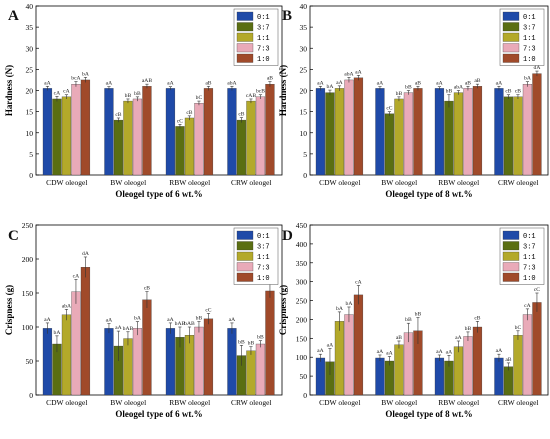 This screenshot has height=439, width=550. I want to click on y-tick-label: 300, so click(302, 282).